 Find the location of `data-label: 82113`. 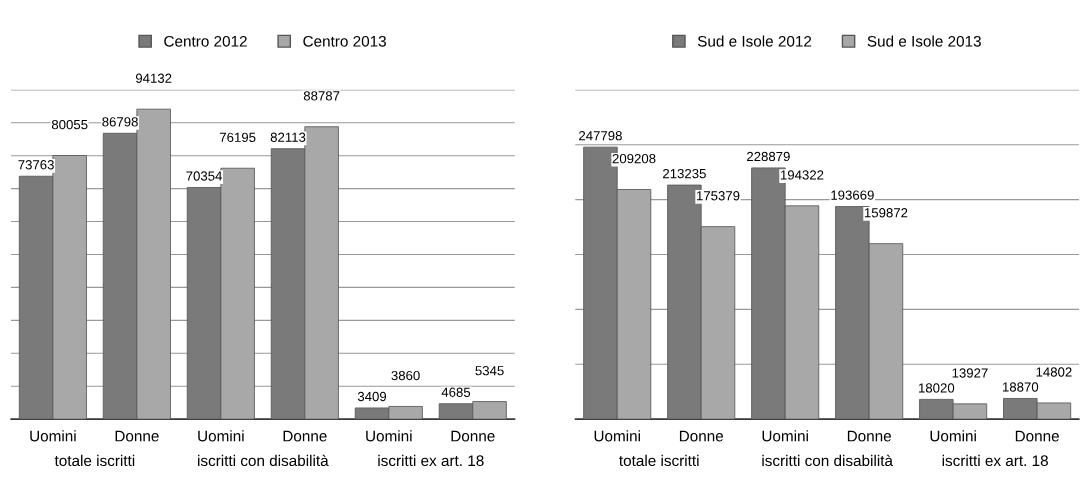

data-label: 82113 is located at coordinates (288, 137).